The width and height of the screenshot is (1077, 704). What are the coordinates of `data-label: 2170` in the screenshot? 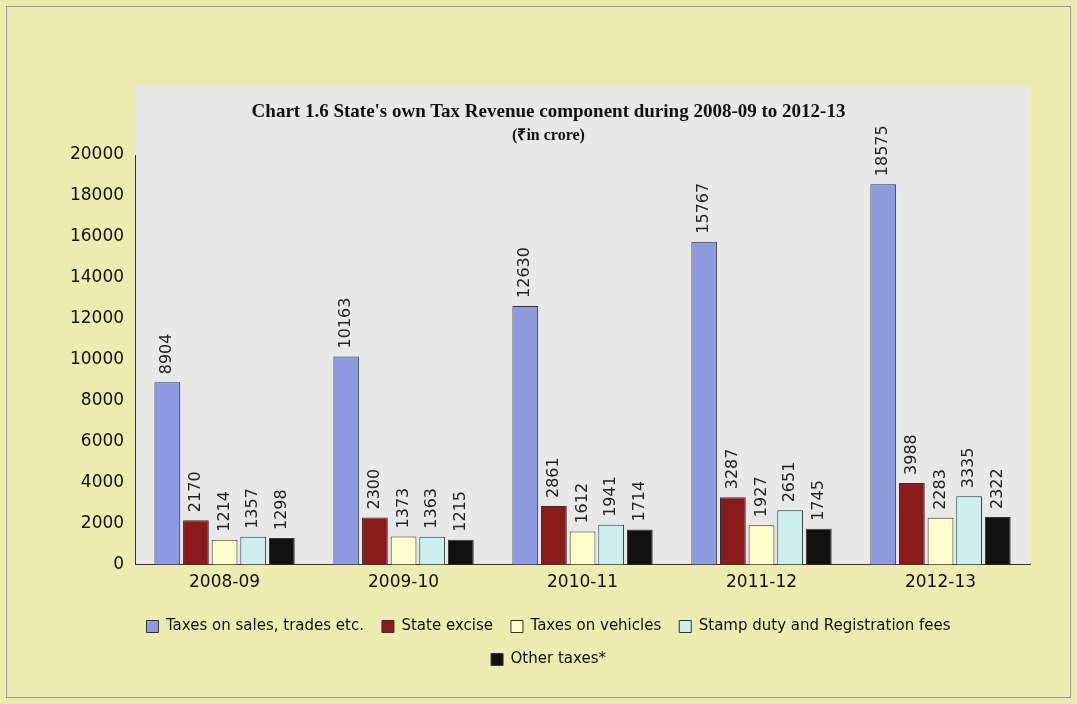 It's located at (195, 492).